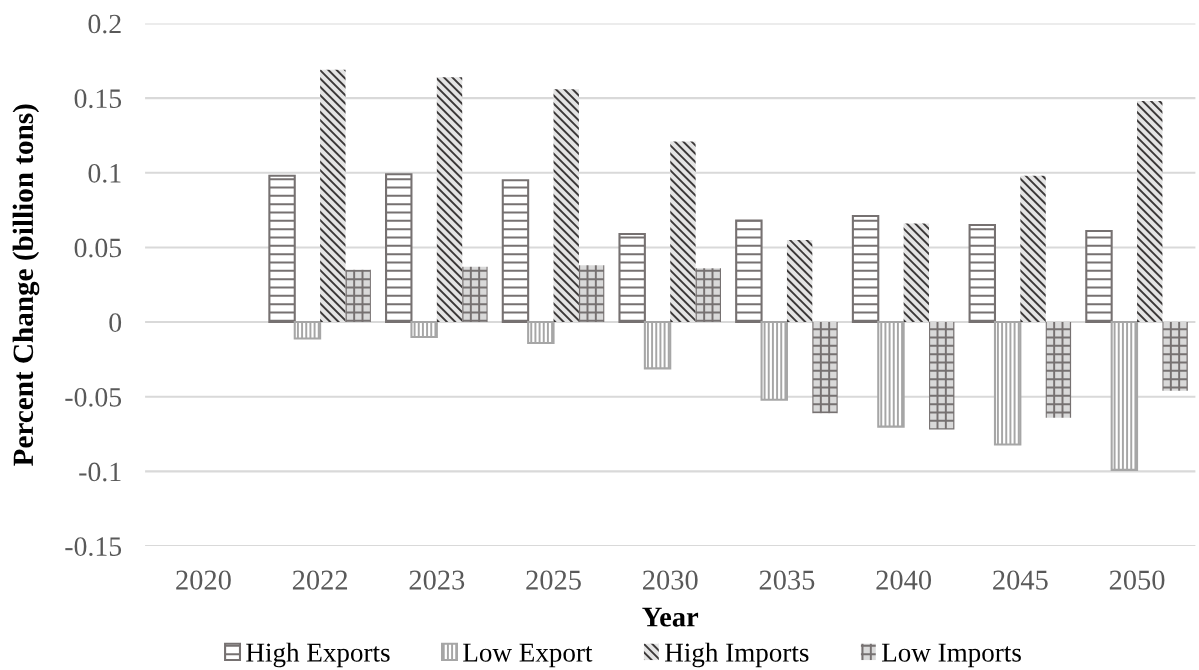  I want to click on y-axis-title: Percent Change (billion tons), so click(26, 285).